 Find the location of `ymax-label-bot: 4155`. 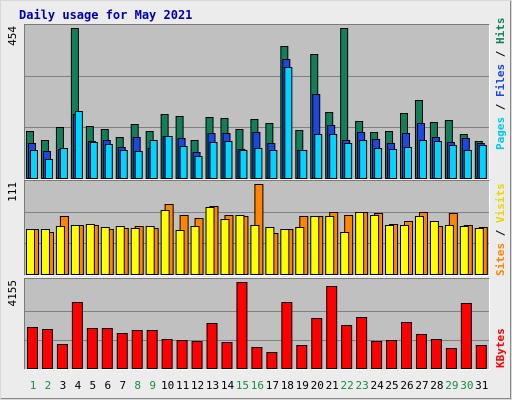

ymax-label-bot: 4155 is located at coordinates (12, 293).